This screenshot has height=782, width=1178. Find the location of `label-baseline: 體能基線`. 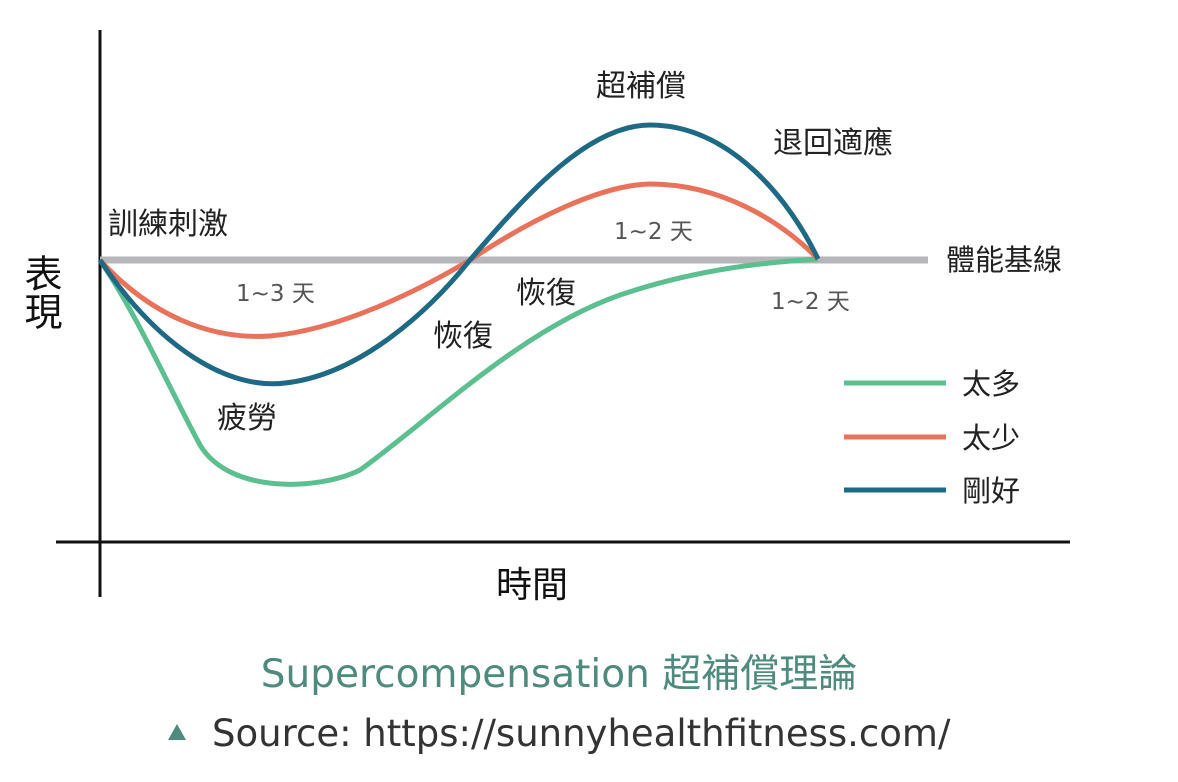

label-baseline: 體能基線 is located at coordinates (1004, 260).